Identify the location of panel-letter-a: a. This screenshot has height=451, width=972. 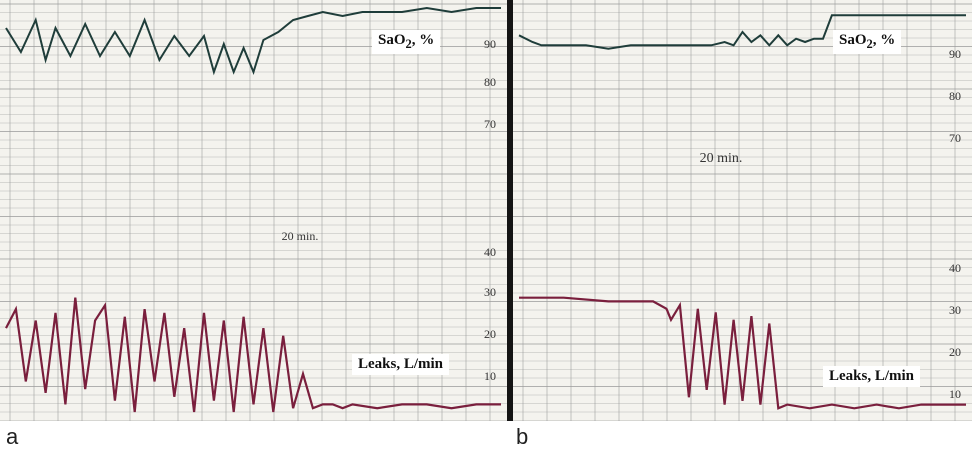
(12, 436).